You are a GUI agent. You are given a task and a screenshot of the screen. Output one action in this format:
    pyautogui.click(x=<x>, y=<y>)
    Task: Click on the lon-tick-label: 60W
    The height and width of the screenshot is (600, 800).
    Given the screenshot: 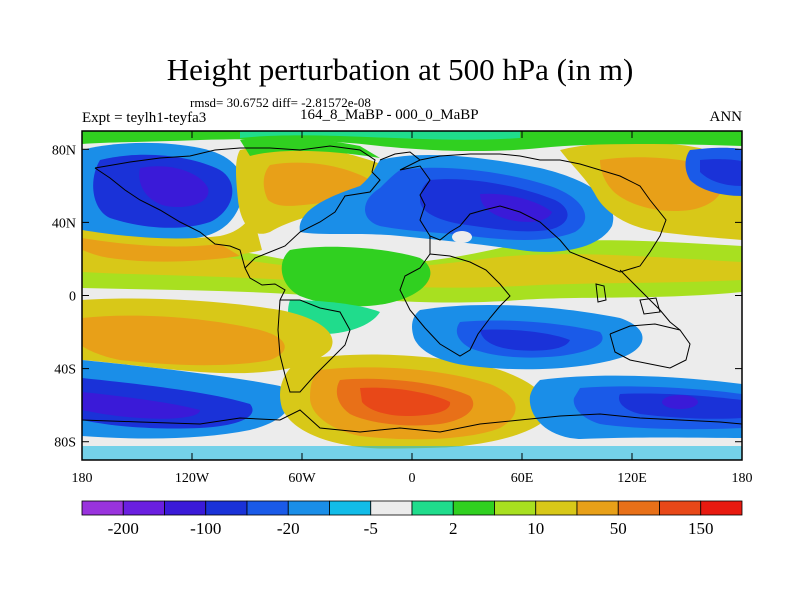 What is the action you would take?
    pyautogui.click(x=302, y=478)
    